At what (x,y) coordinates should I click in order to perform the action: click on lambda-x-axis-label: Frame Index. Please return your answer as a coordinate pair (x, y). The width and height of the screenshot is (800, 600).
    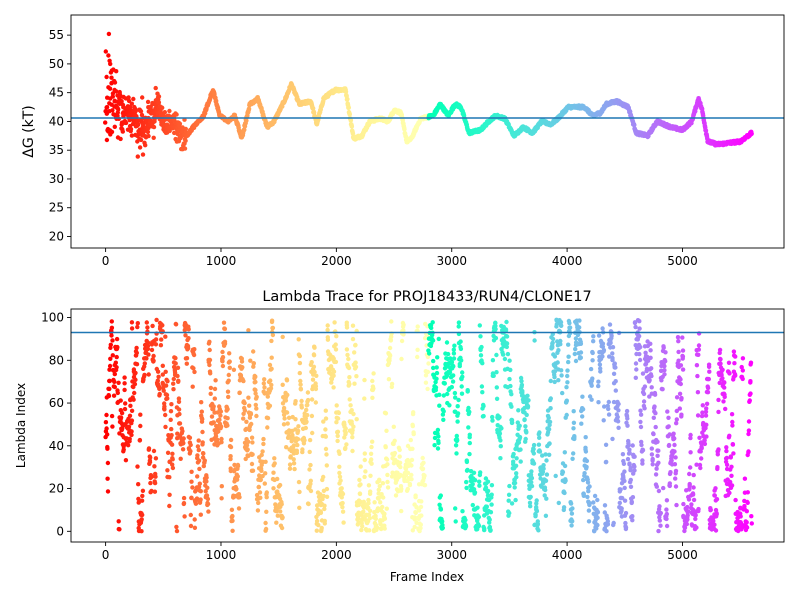
    Looking at the image, I should click on (427, 577).